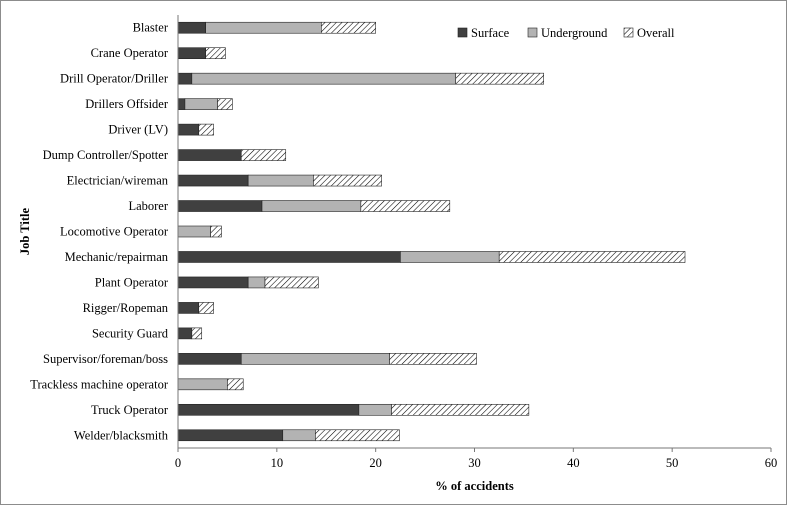  I want to click on bar-drillers-offsider-underground, so click(201, 104).